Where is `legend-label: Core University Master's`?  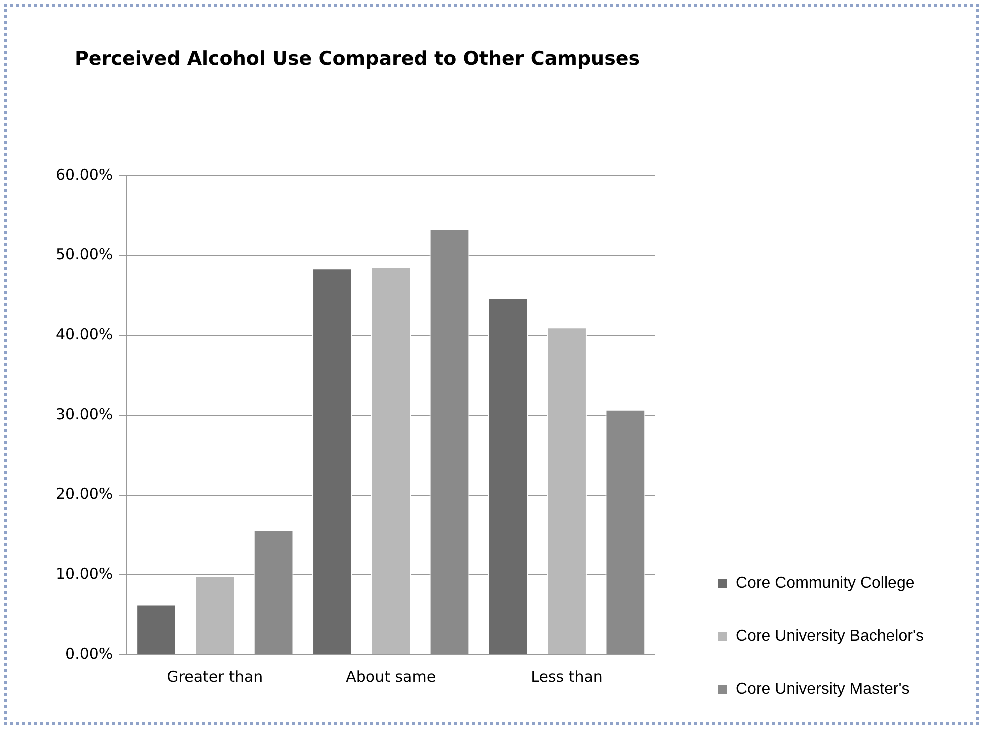
legend-label: Core University Master's is located at coordinates (823, 689).